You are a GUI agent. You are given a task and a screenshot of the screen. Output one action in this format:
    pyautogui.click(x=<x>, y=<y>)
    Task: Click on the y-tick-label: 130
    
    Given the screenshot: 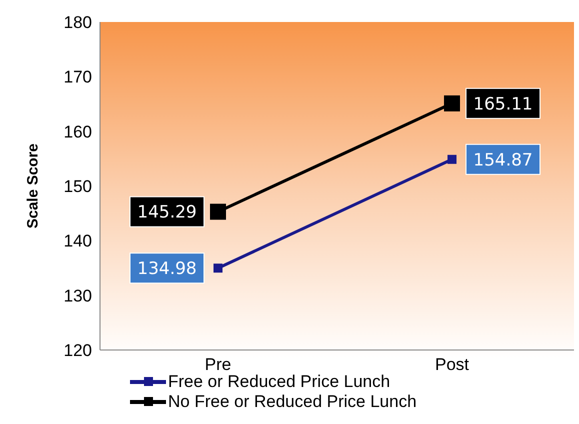 What is the action you would take?
    pyautogui.click(x=78, y=296)
    